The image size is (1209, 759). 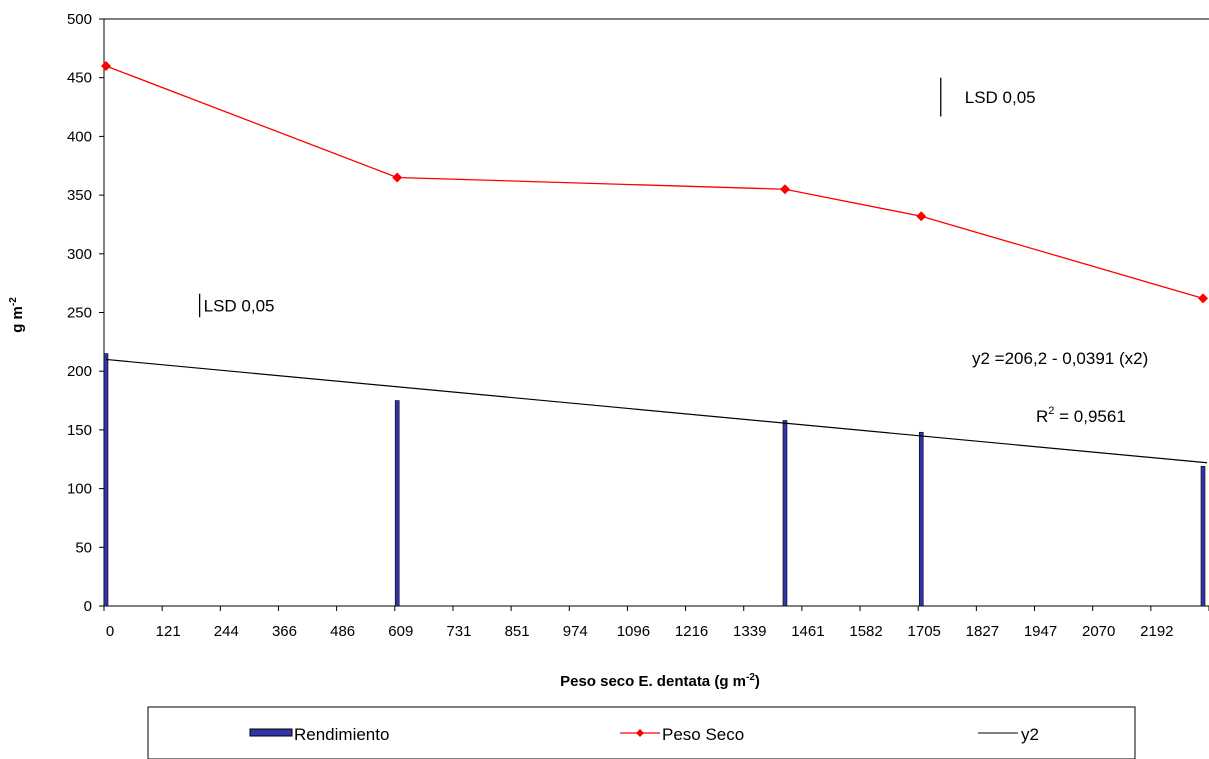 I want to click on x-tick-label: 974, so click(x=575, y=631).